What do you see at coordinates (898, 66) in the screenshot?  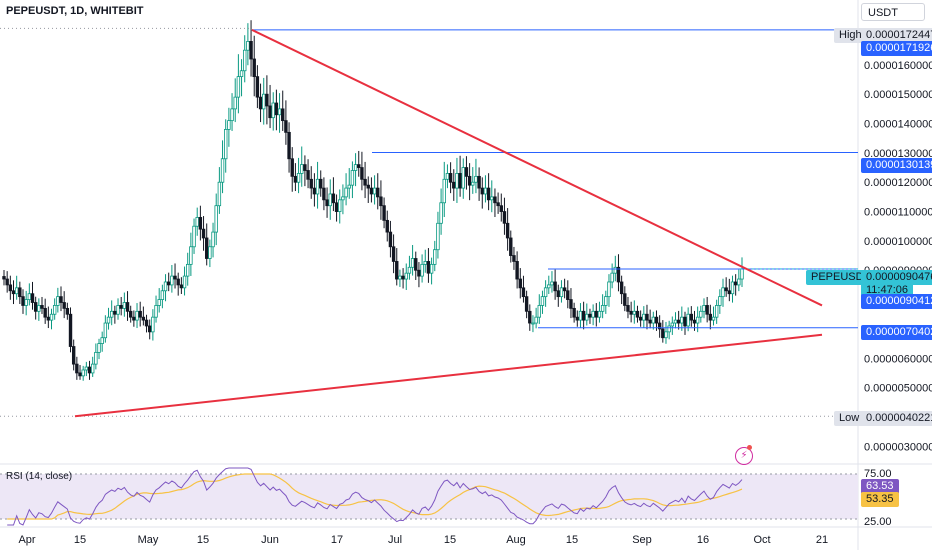 I see `y-tick-label: 0.0000160000` at bounding box center [898, 66].